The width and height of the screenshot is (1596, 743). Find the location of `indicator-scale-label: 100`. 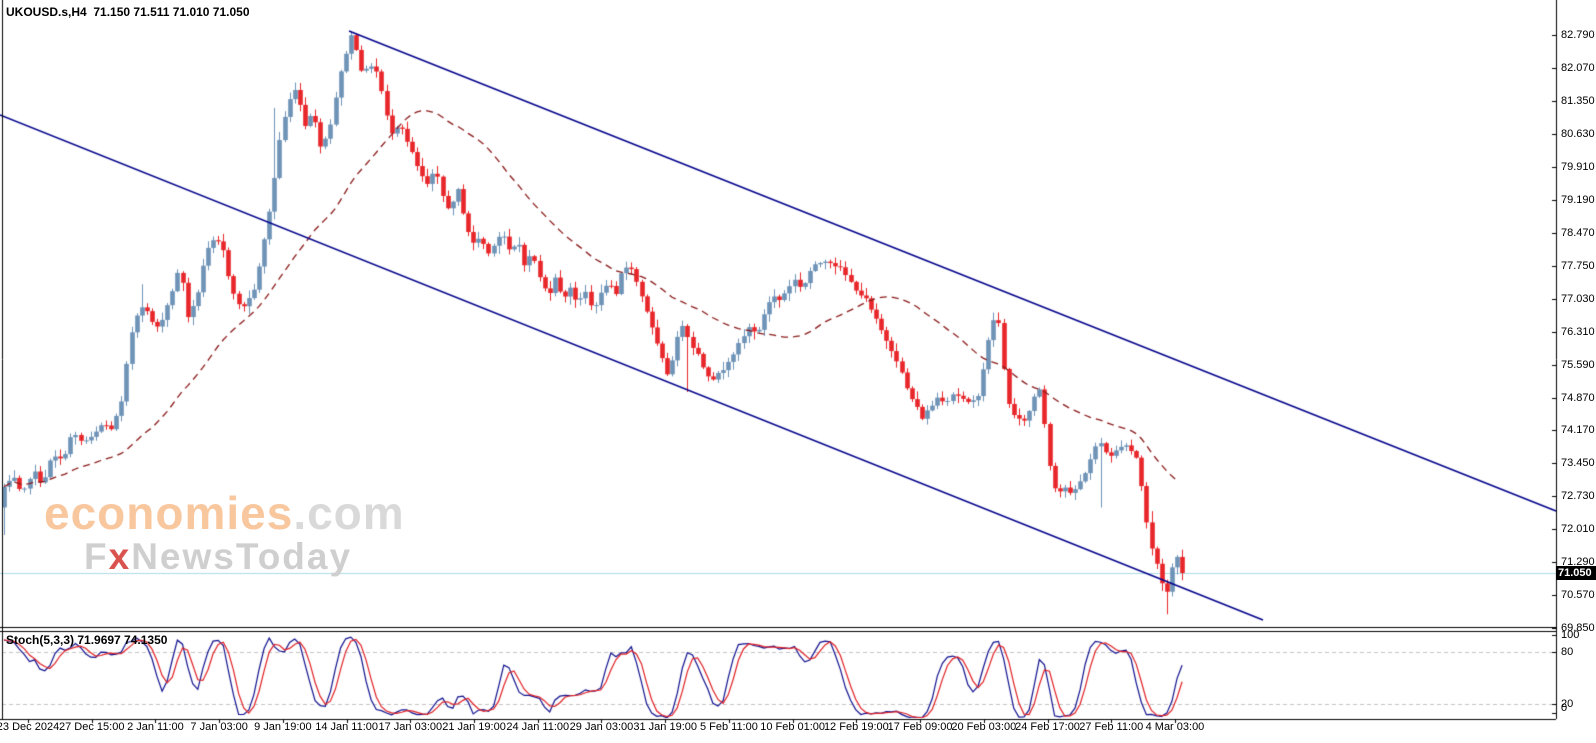

indicator-scale-label: 100 is located at coordinates (1570, 634).